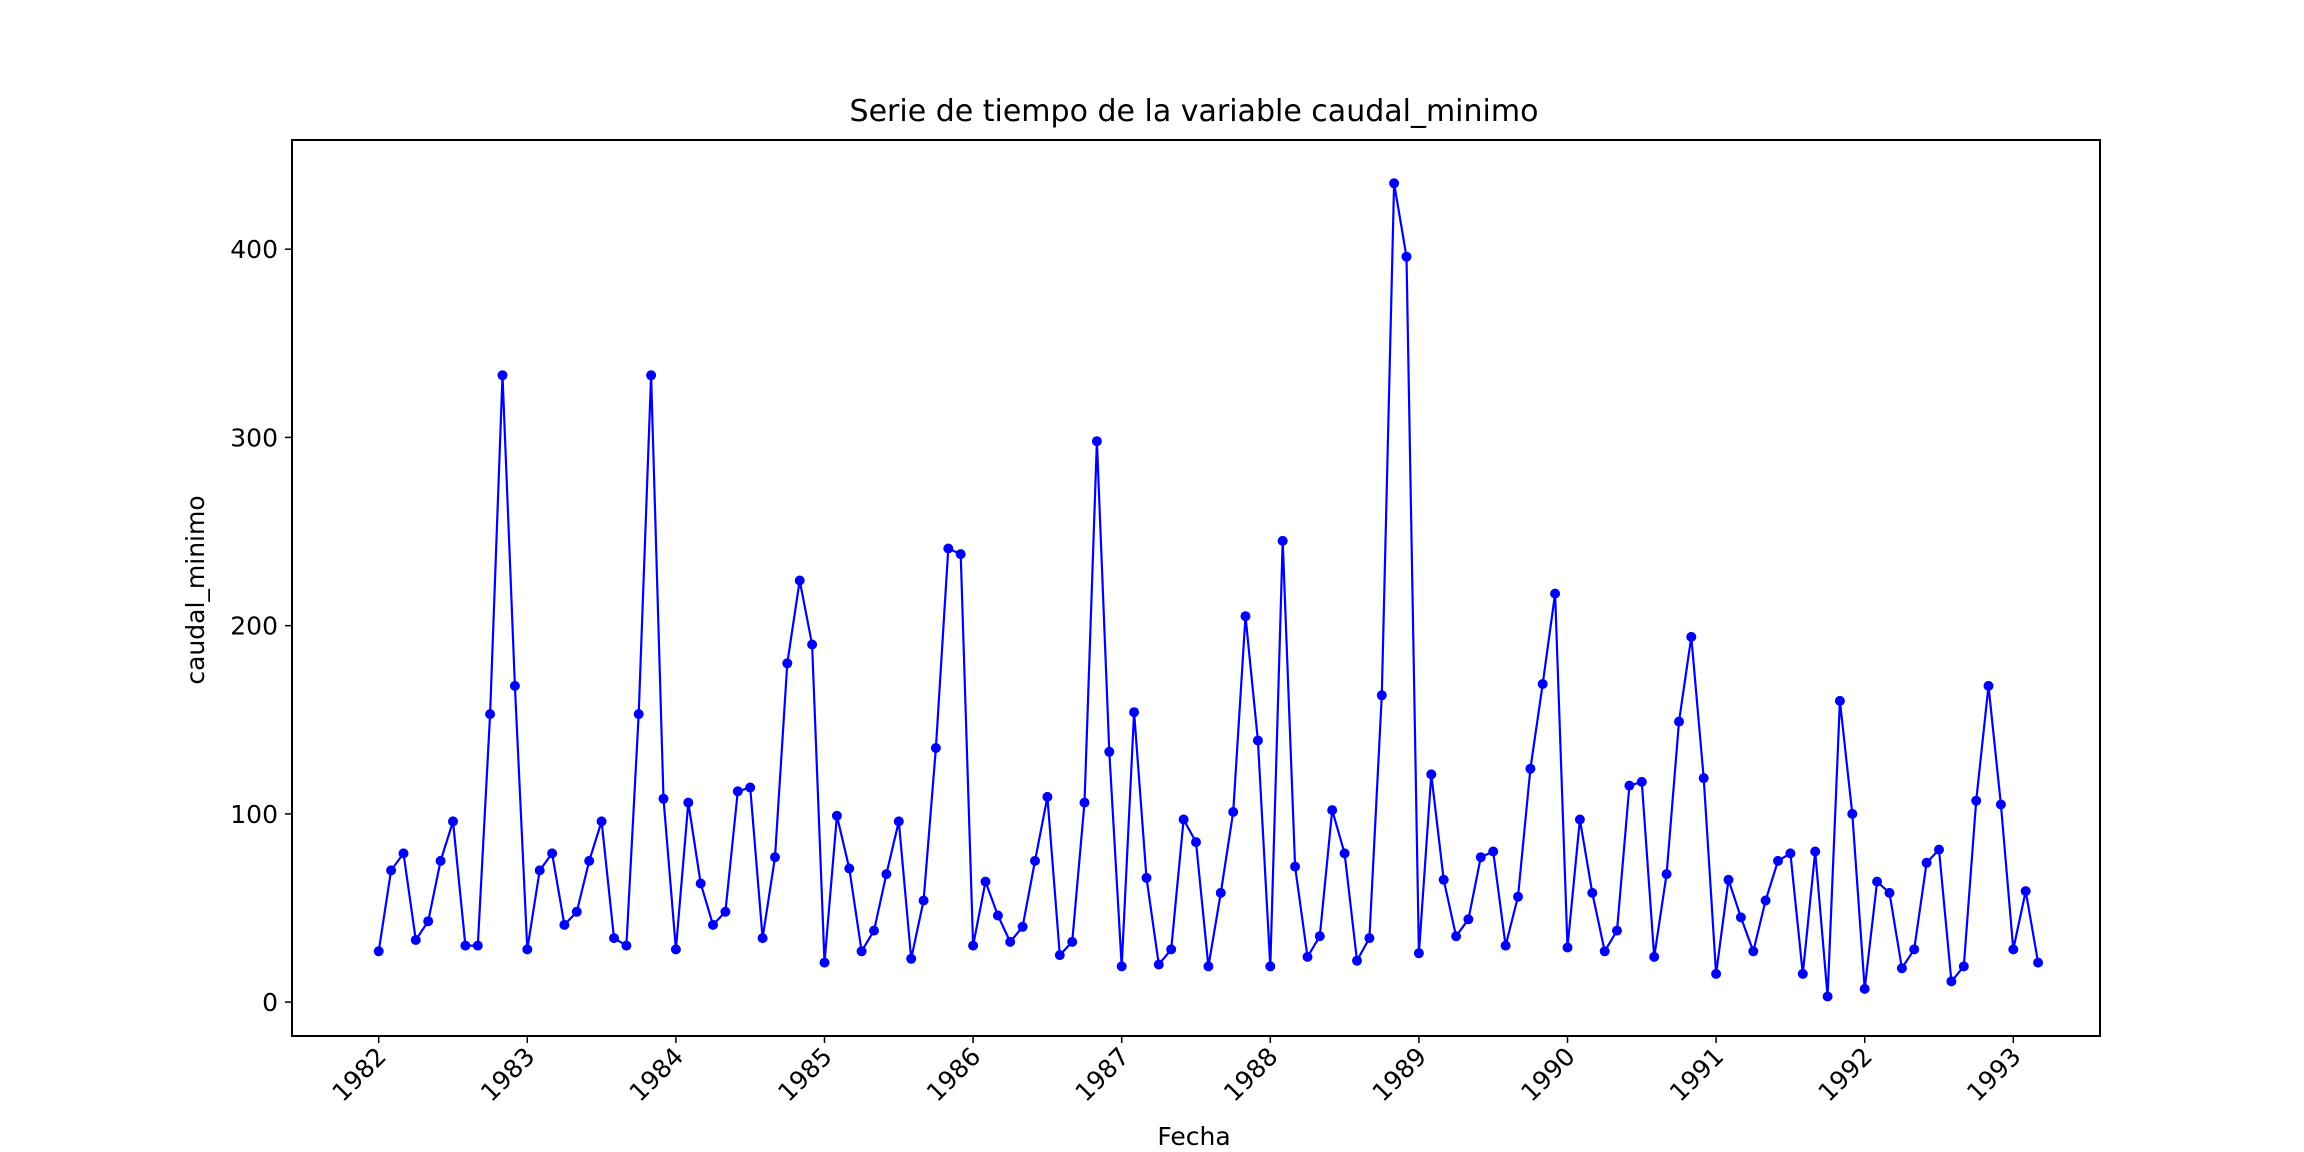  What do you see at coordinates (1399, 1074) in the screenshot?
I see `x-tick-label: 1989` at bounding box center [1399, 1074].